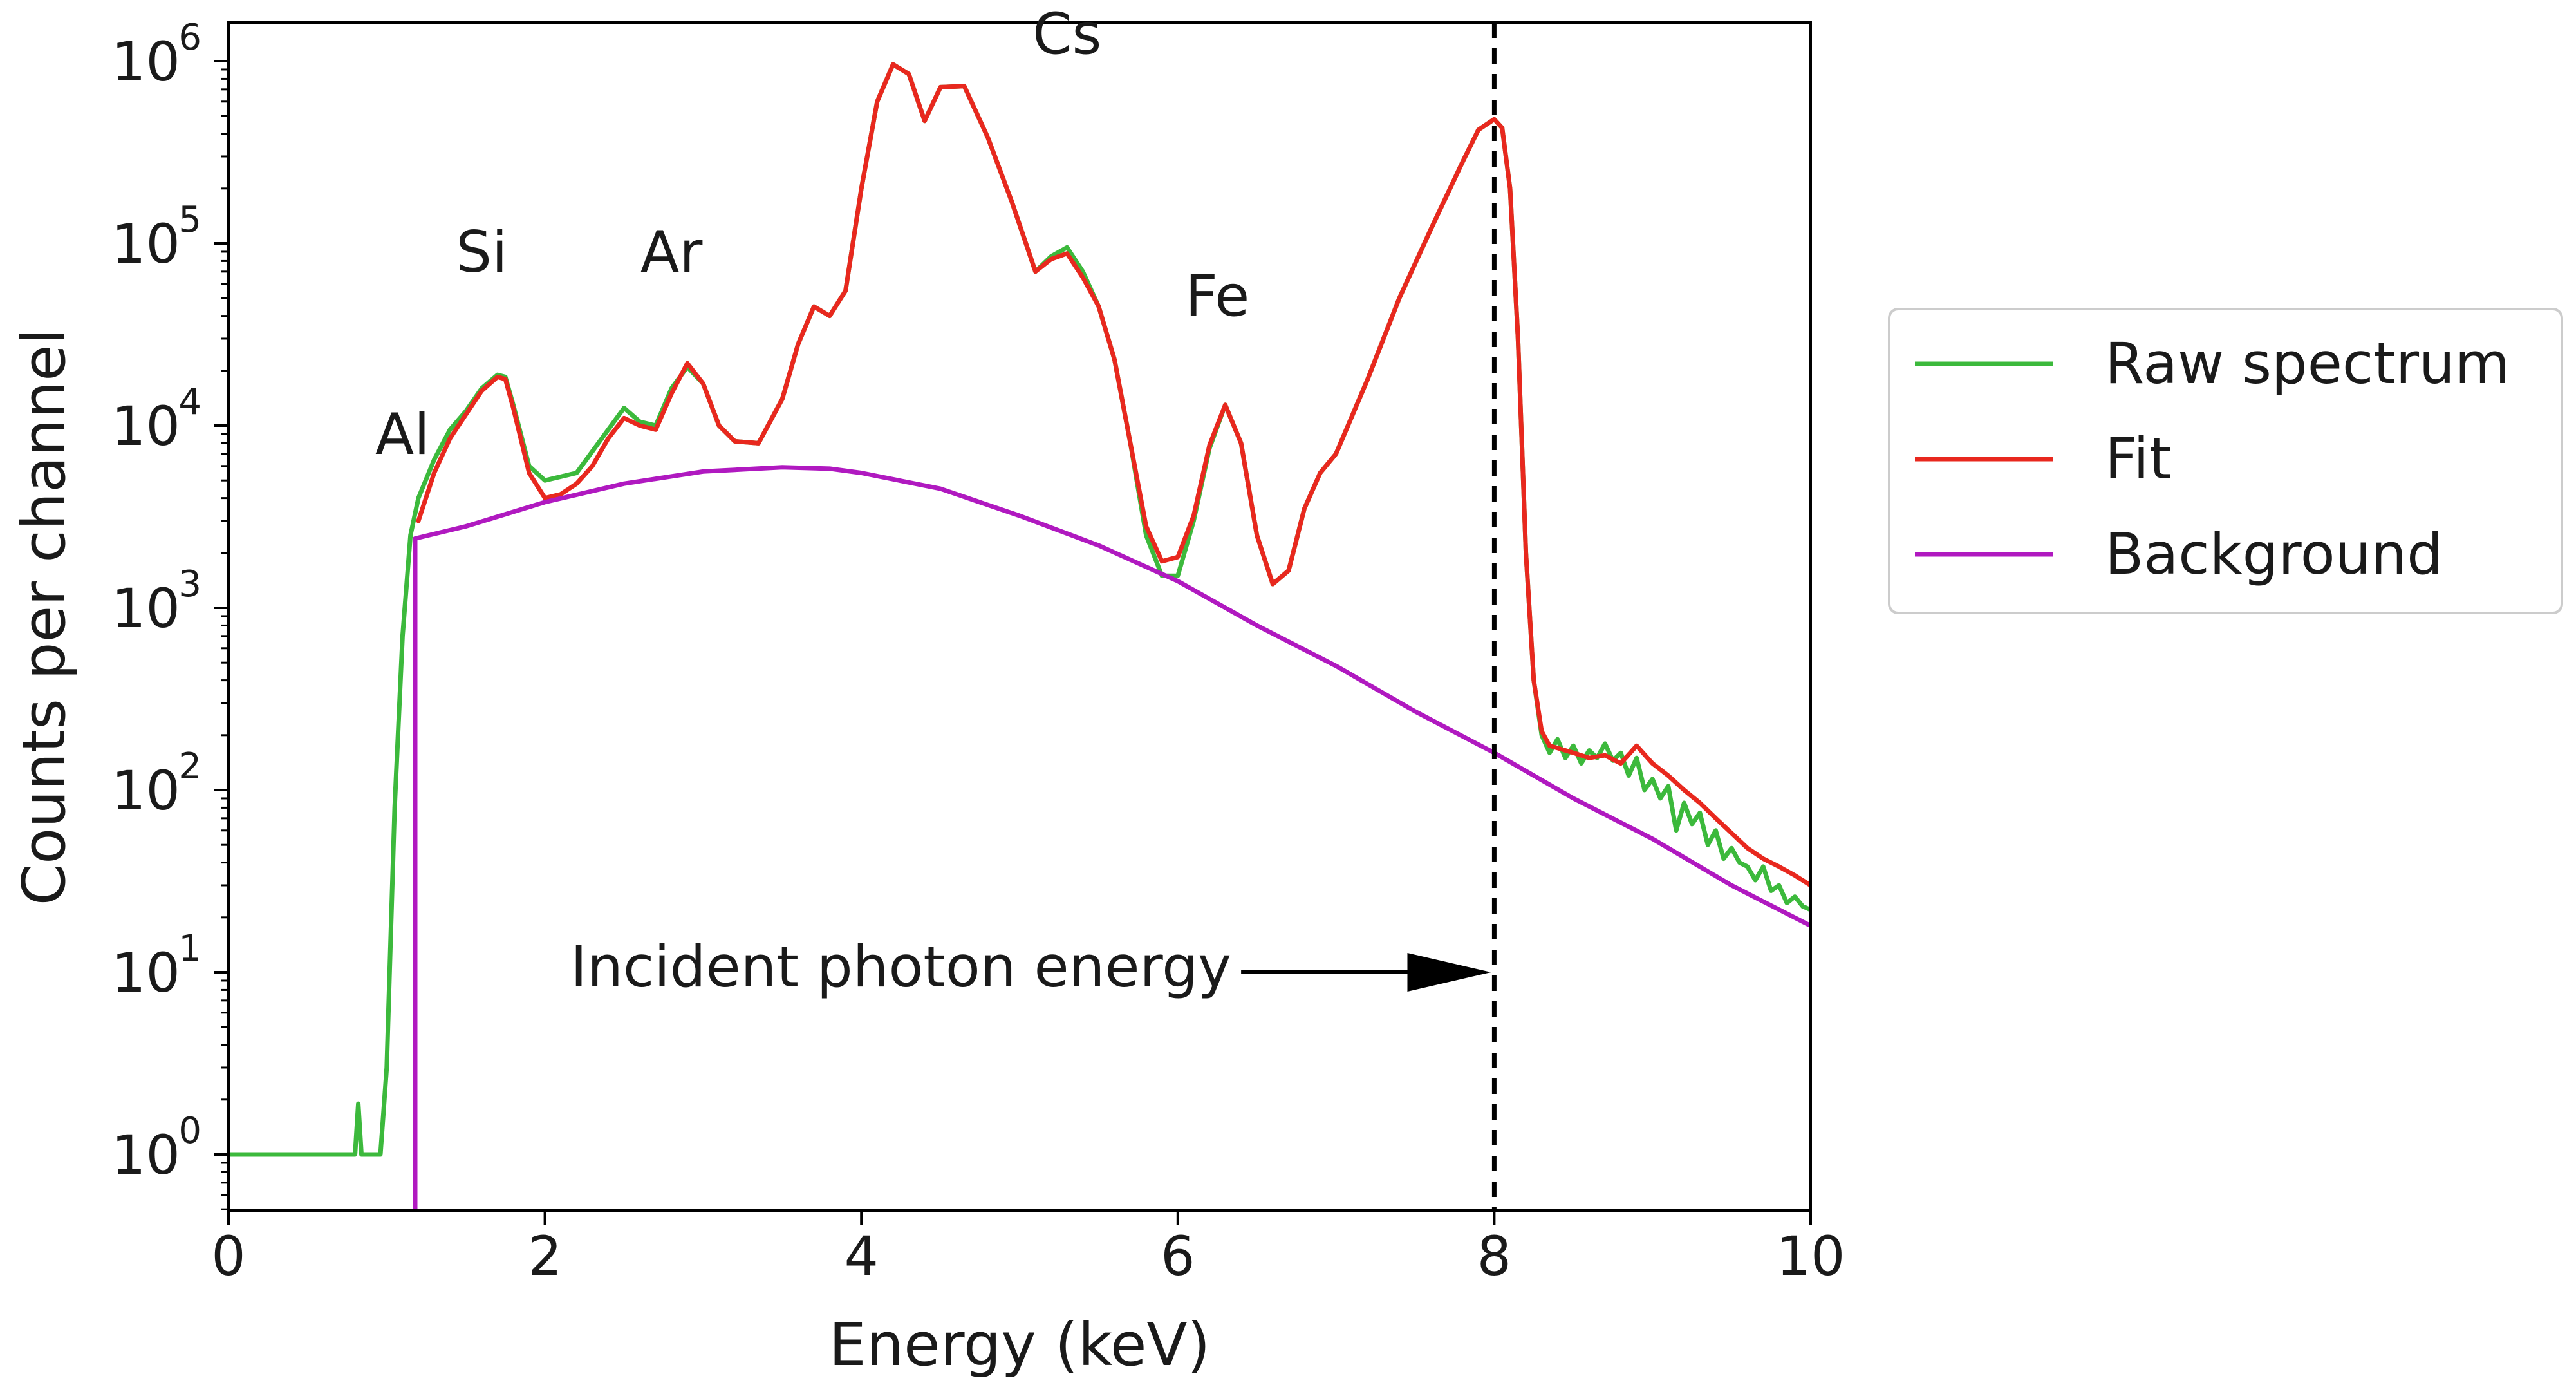 This screenshot has width=2576, height=1394. Describe the element at coordinates (901, 967) in the screenshot. I see `annotation-text: Incident photon energy` at that location.